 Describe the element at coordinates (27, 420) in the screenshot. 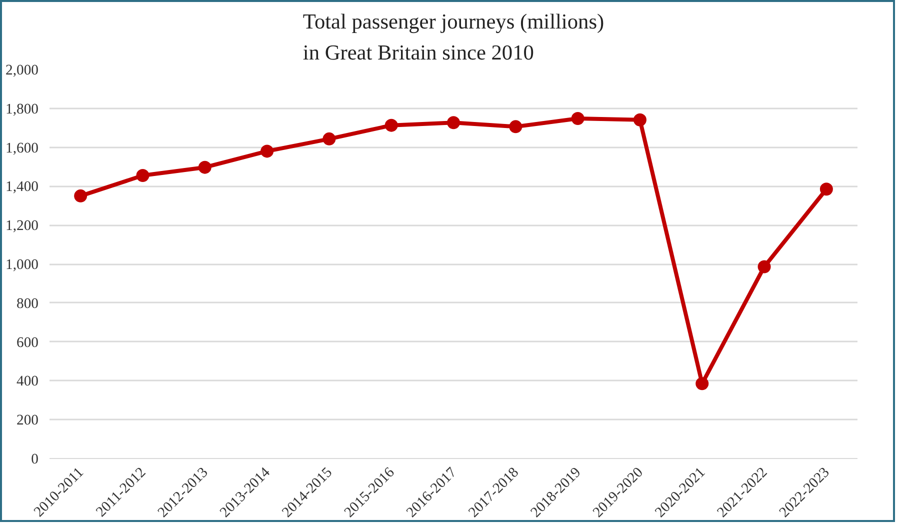

I see `y-tick-label: 200` at that location.